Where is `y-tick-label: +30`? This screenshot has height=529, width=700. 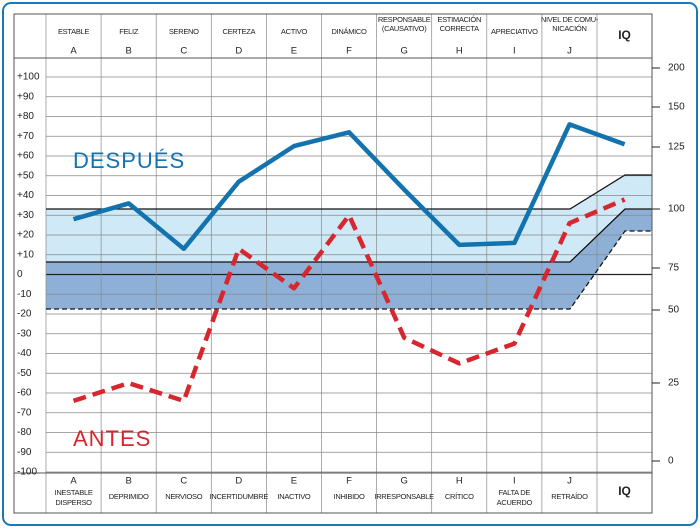 y-tick-label: +30 is located at coordinates (25, 215).